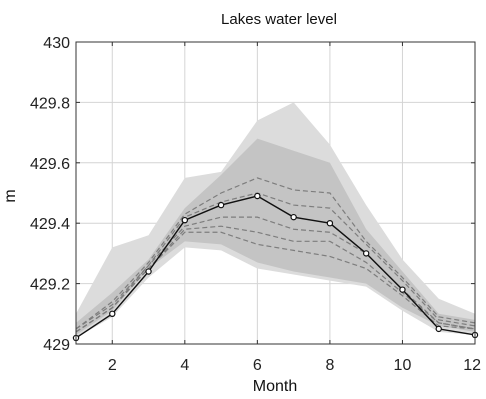  Describe the element at coordinates (279, 19) in the screenshot. I see `chart-title: Lakes water level` at that location.